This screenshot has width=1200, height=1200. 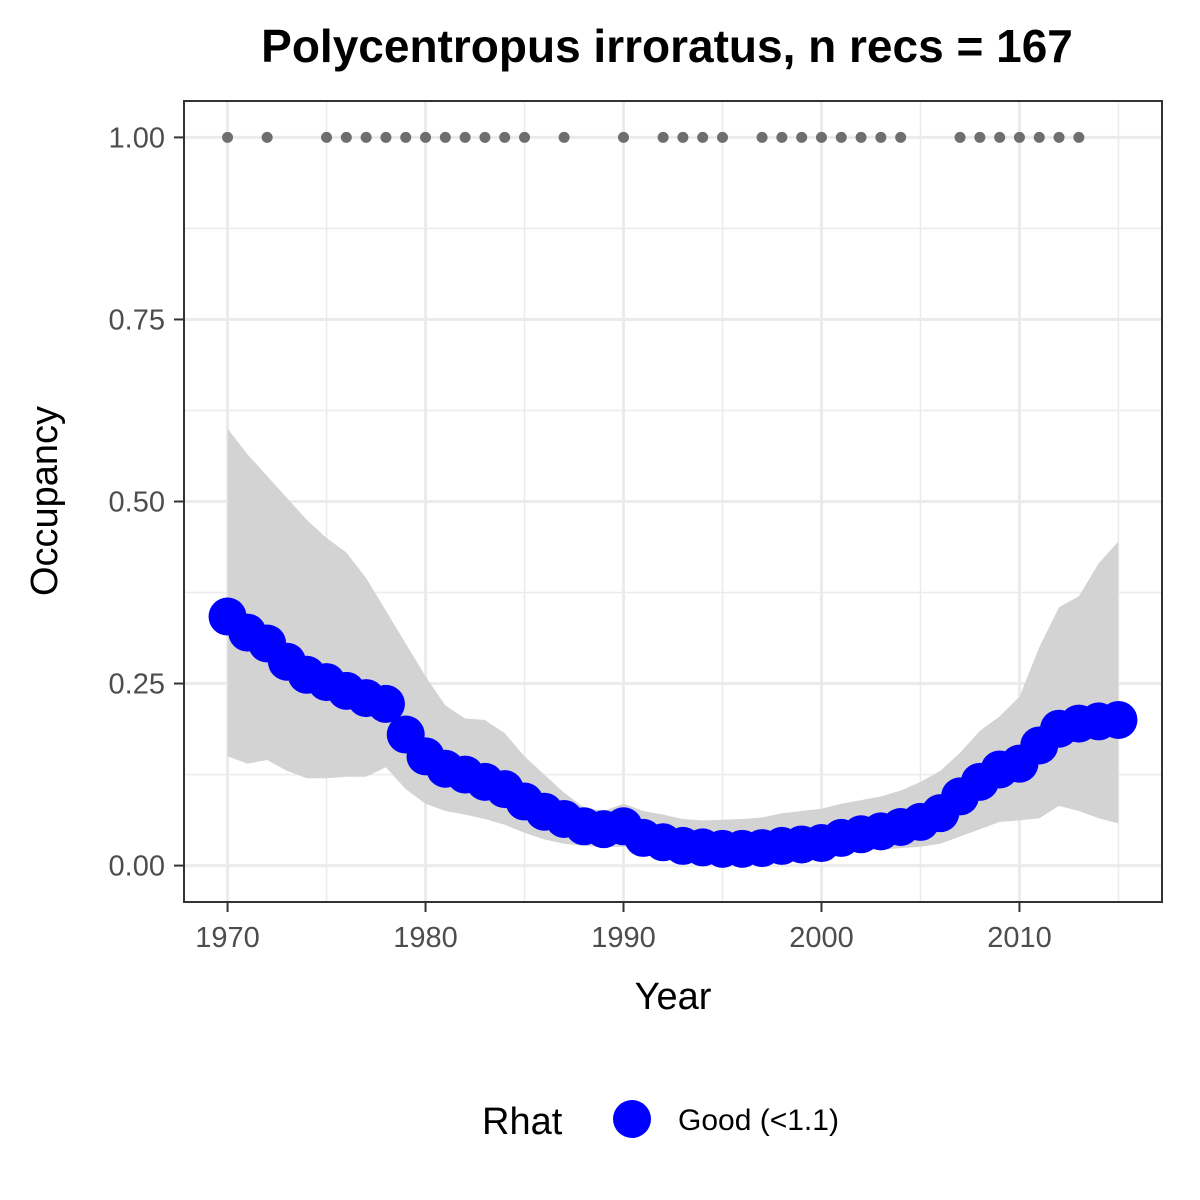 What do you see at coordinates (227, 938) in the screenshot?
I see `x-tick-label: 1970` at bounding box center [227, 938].